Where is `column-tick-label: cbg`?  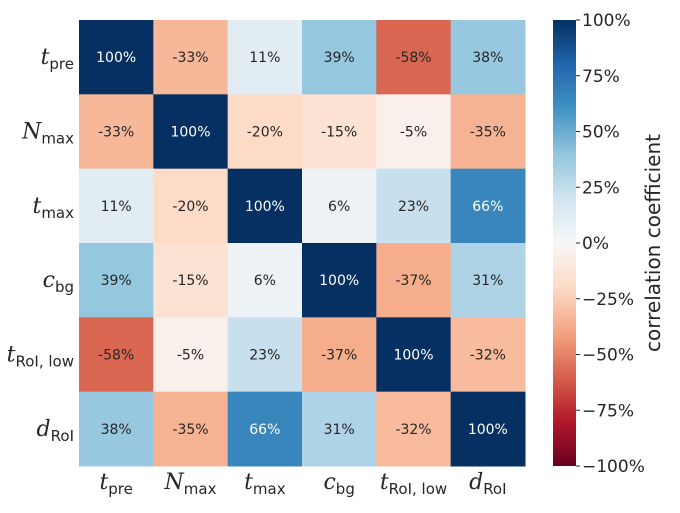 column-tick-label: cbg is located at coordinates (338, 484).